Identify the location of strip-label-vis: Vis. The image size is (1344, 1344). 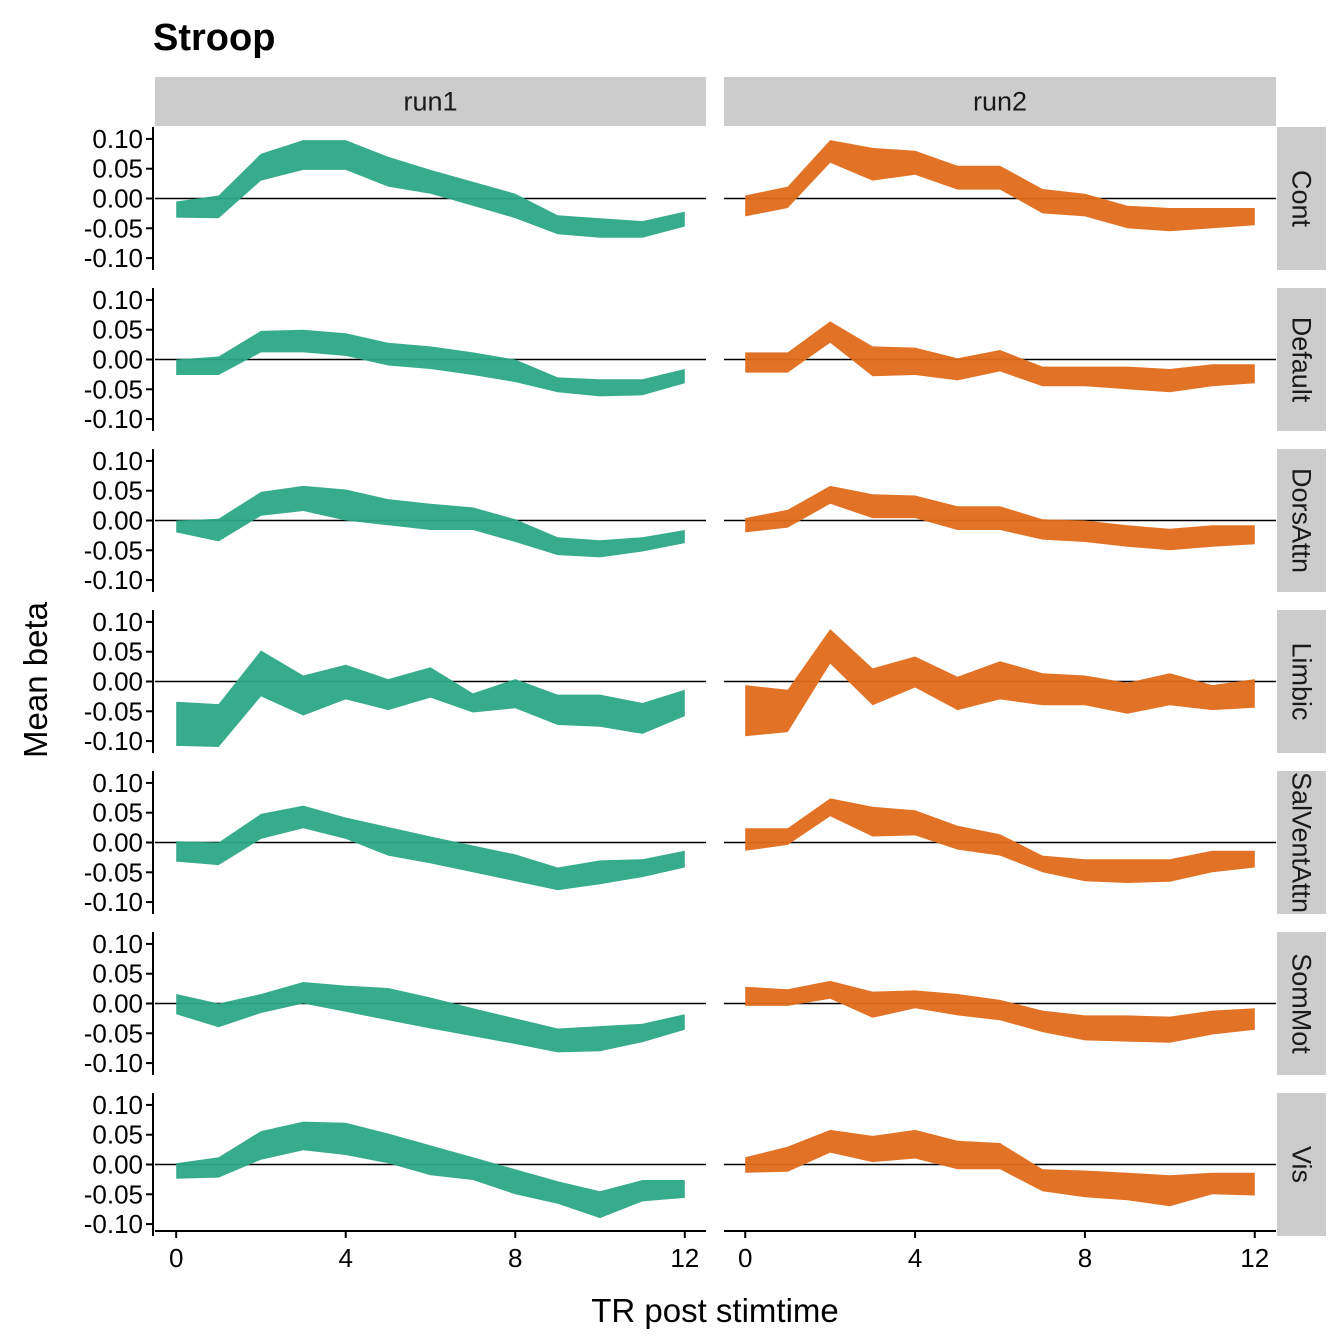
(1302, 1164).